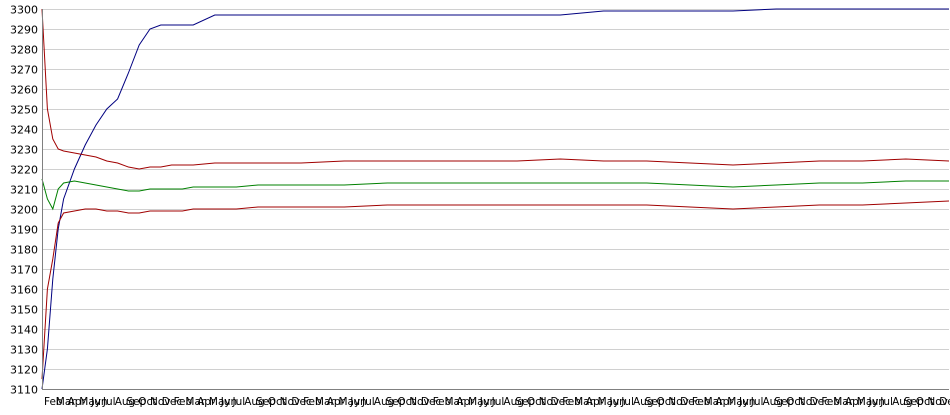 Image resolution: width=950 pixels, height=415 pixels. I want to click on y-tick-label: 3270, so click(24, 70).